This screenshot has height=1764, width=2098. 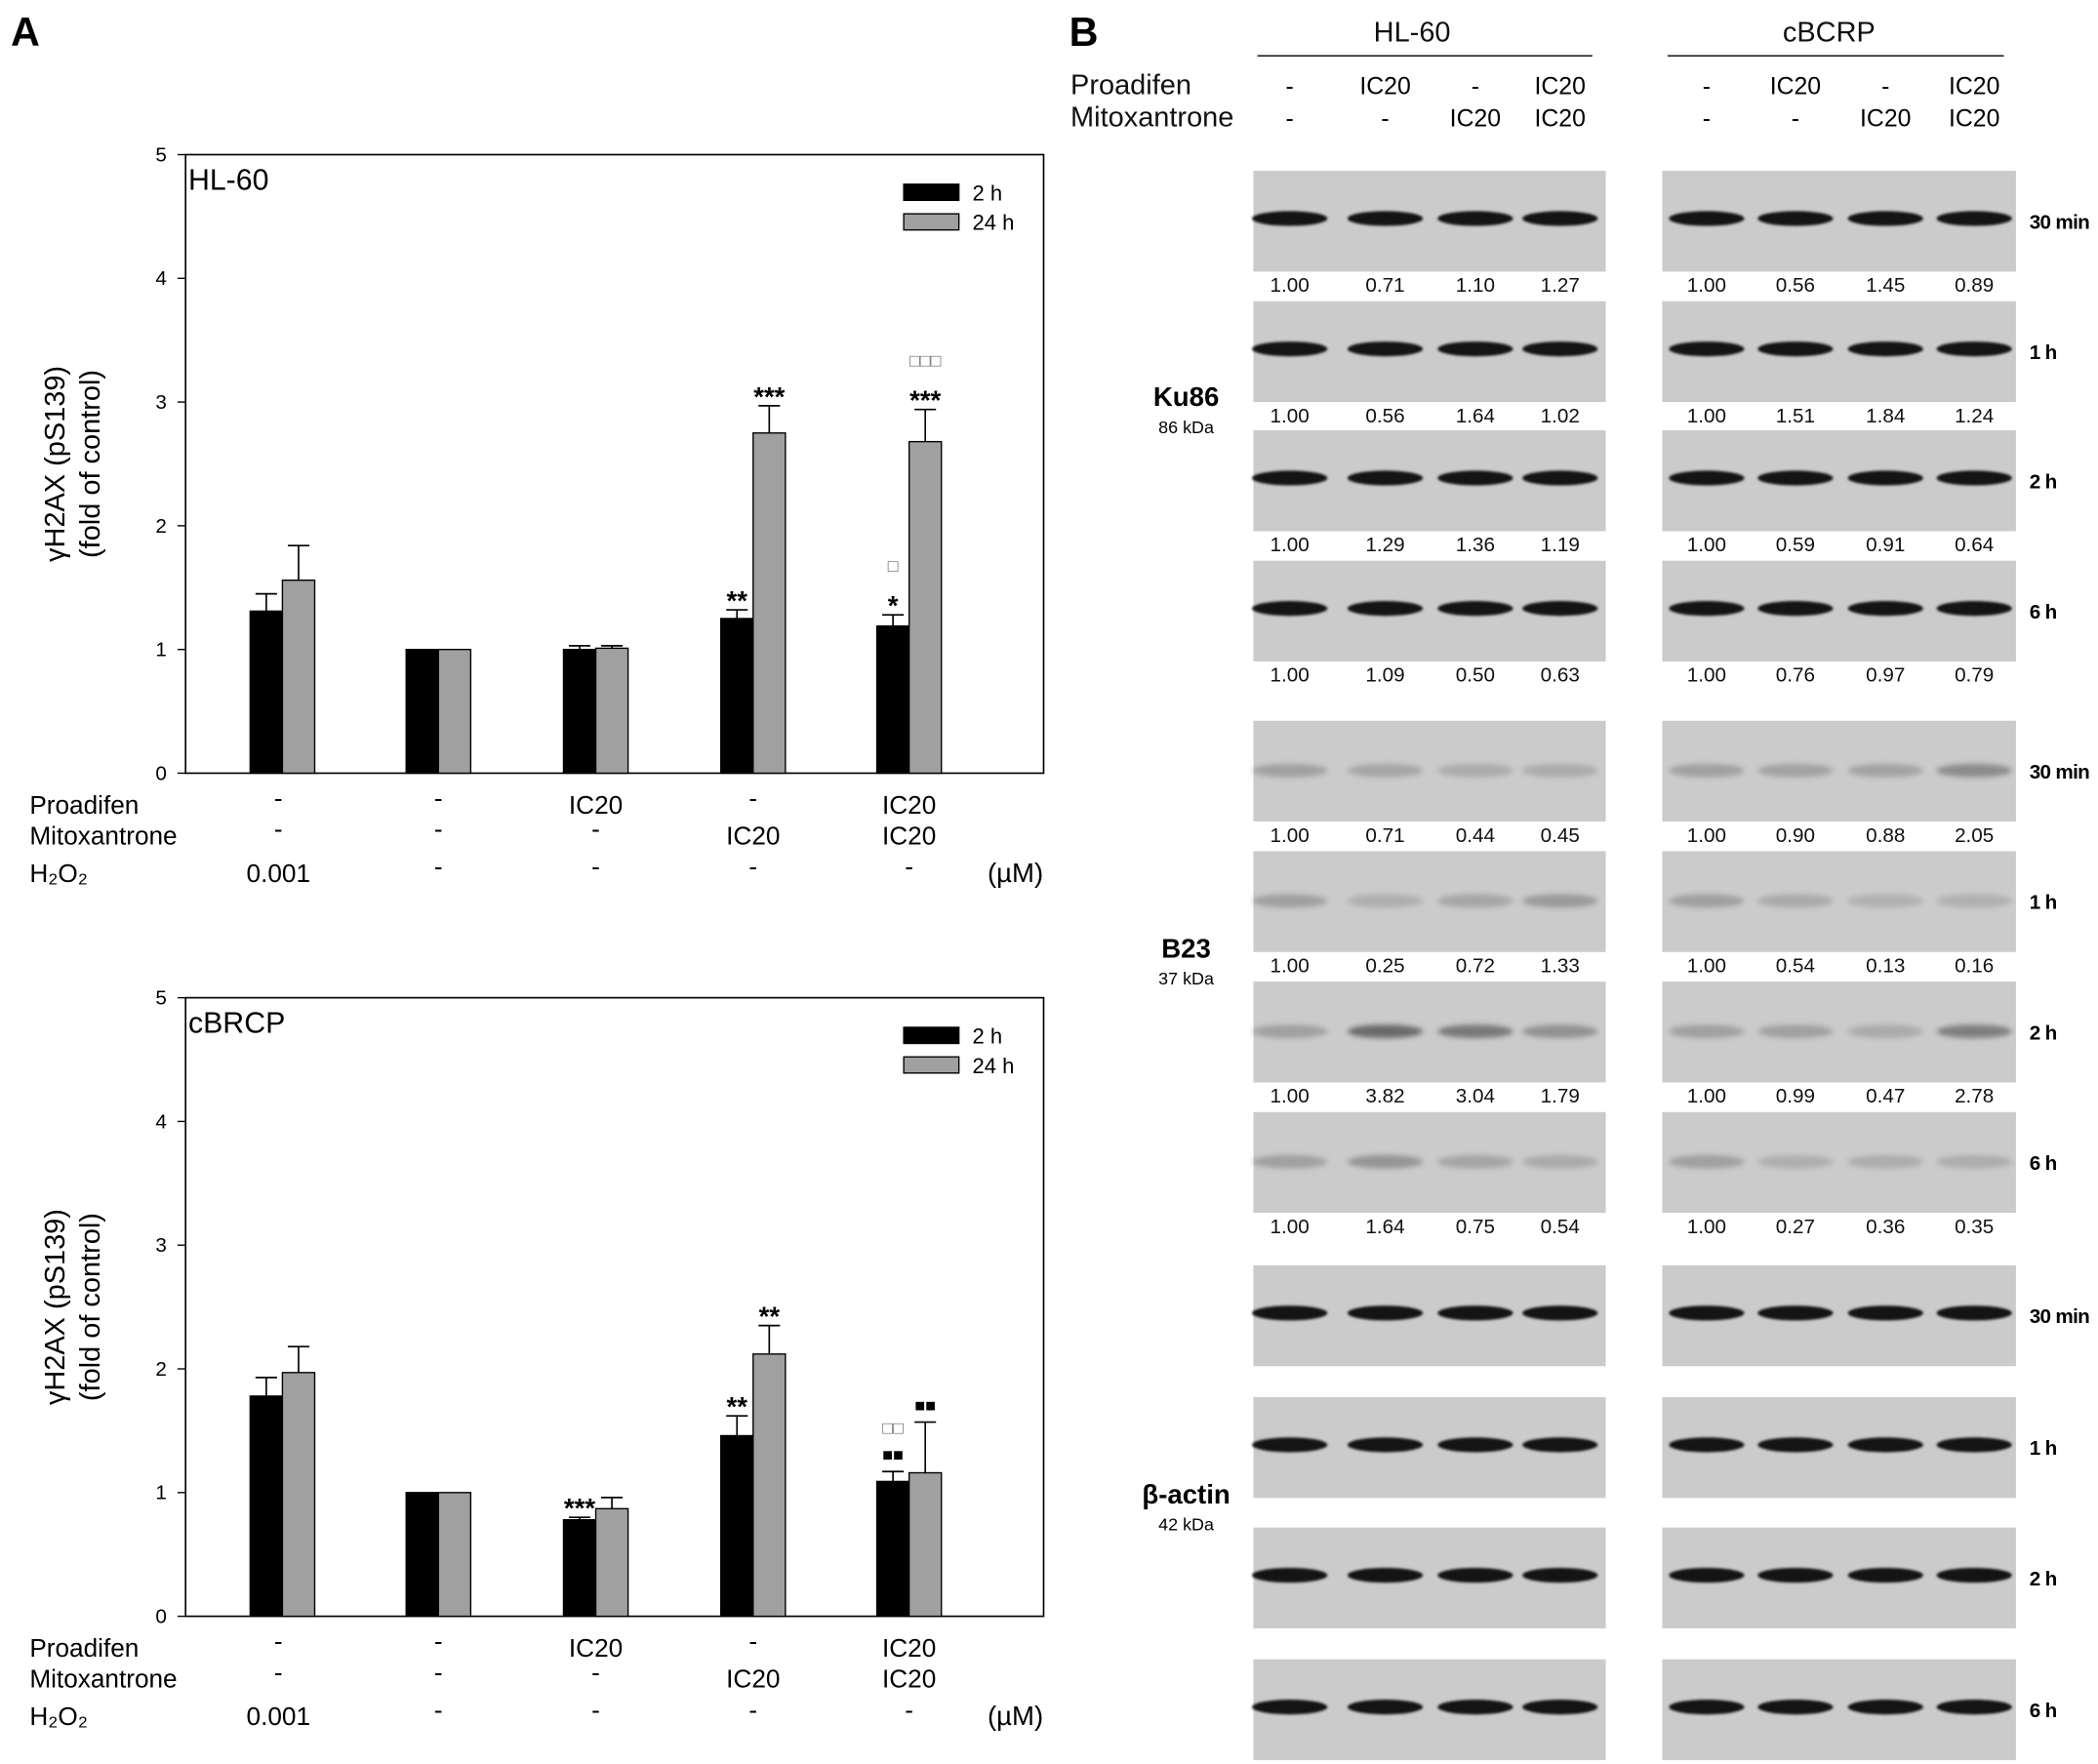 What do you see at coordinates (993, 223) in the screenshot?
I see `legend-label: 24 h` at bounding box center [993, 223].